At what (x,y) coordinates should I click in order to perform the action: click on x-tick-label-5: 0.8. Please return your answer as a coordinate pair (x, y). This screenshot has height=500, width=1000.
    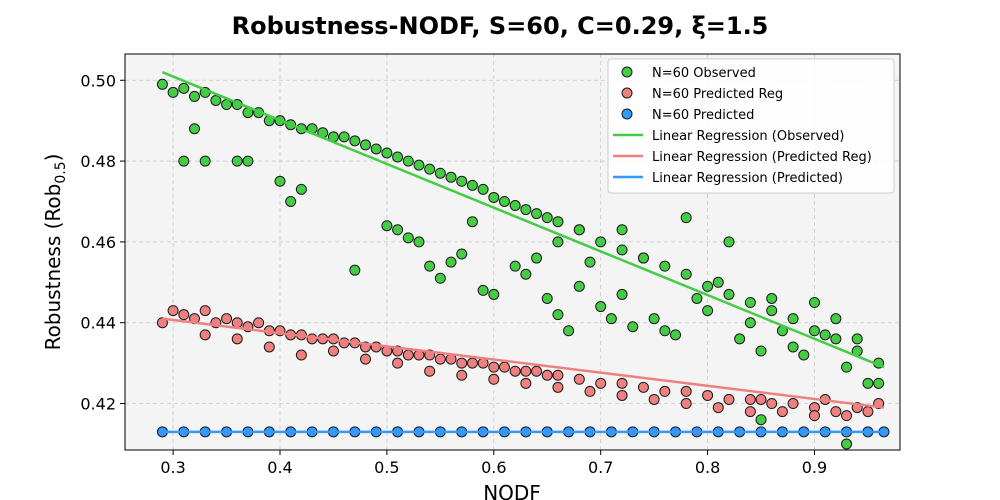
    Looking at the image, I should click on (707, 467).